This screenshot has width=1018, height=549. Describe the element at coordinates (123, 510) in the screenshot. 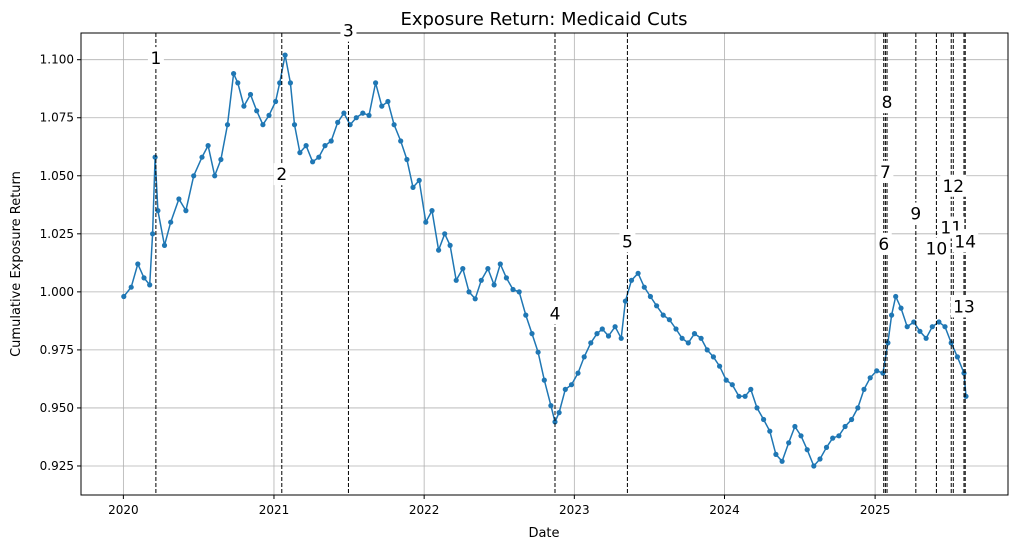

I see `x-tick-label: 2020` at that location.